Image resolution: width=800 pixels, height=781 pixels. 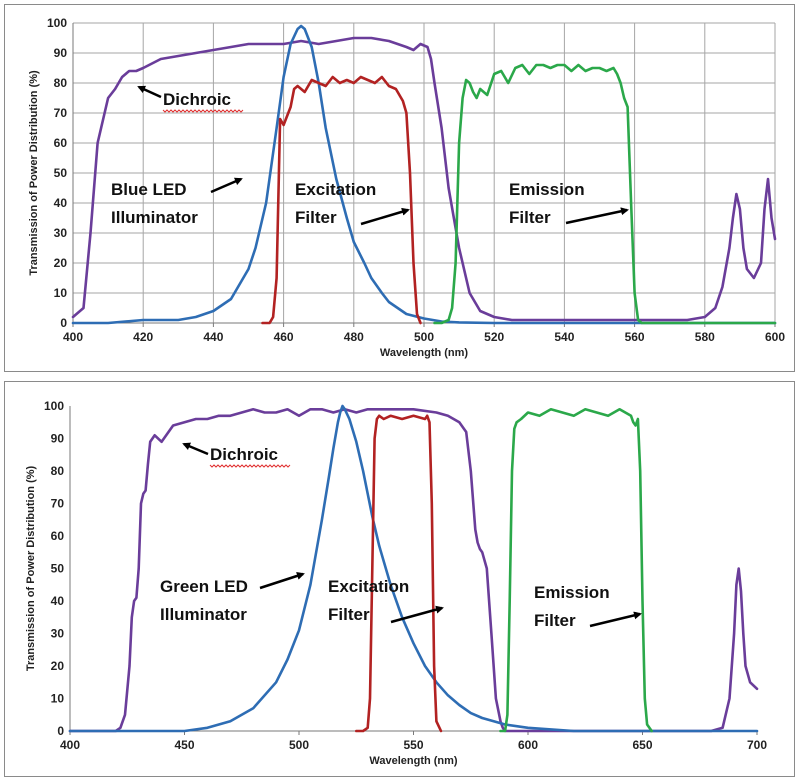 I want to click on x-tick-label: 580, so click(x=705, y=337).